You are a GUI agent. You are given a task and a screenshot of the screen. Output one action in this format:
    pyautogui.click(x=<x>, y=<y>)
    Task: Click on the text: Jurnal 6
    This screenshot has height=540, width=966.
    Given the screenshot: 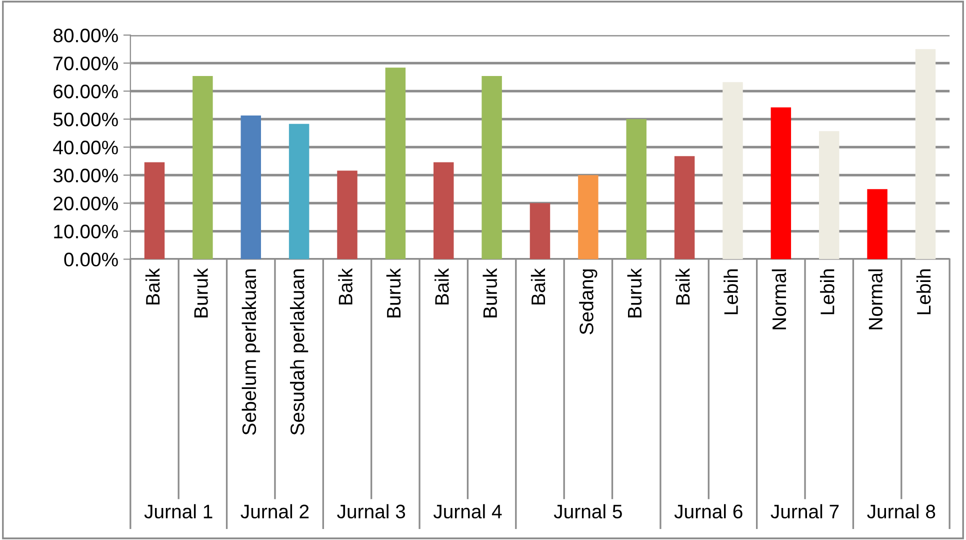 What is the action you would take?
    pyautogui.click(x=708, y=511)
    